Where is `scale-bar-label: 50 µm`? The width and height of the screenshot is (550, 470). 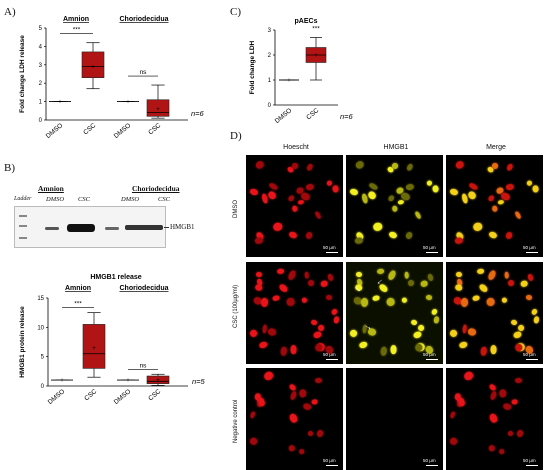
scale-bar-label: 50 µm is located at coordinates (529, 460).